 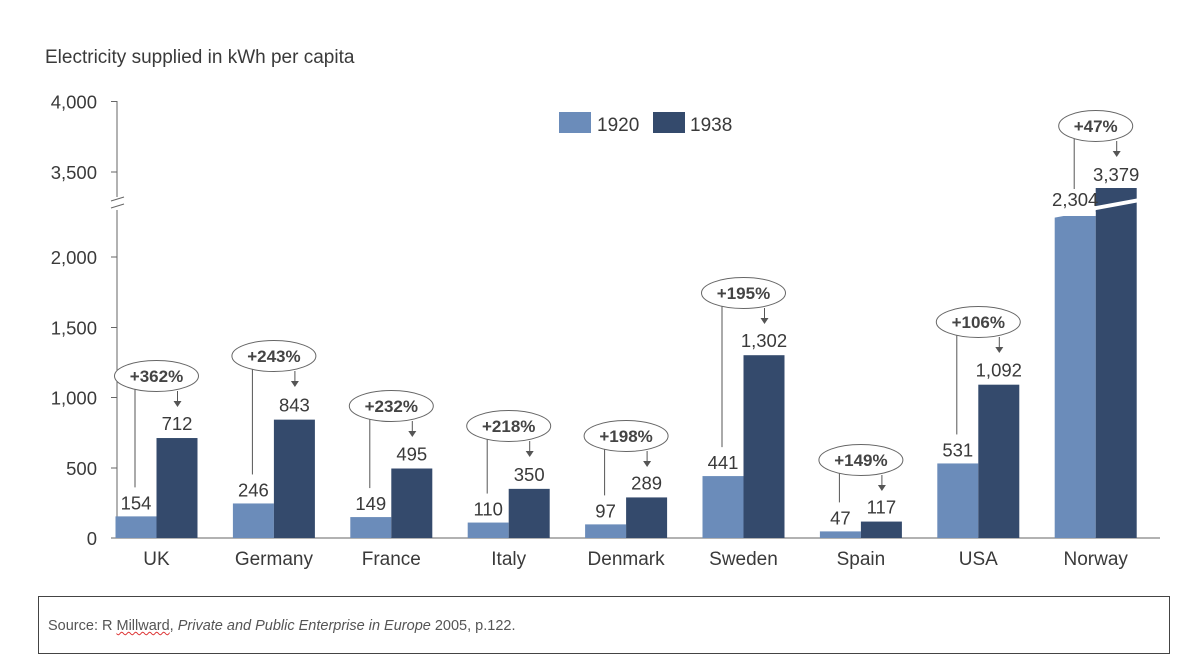 What do you see at coordinates (529, 474) in the screenshot?
I see `data-label-1938: 350` at bounding box center [529, 474].